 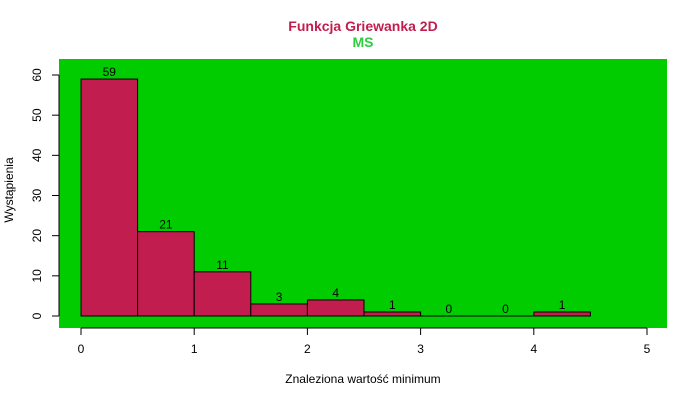 I want to click on x-tick-label: 3, so click(x=420, y=349).